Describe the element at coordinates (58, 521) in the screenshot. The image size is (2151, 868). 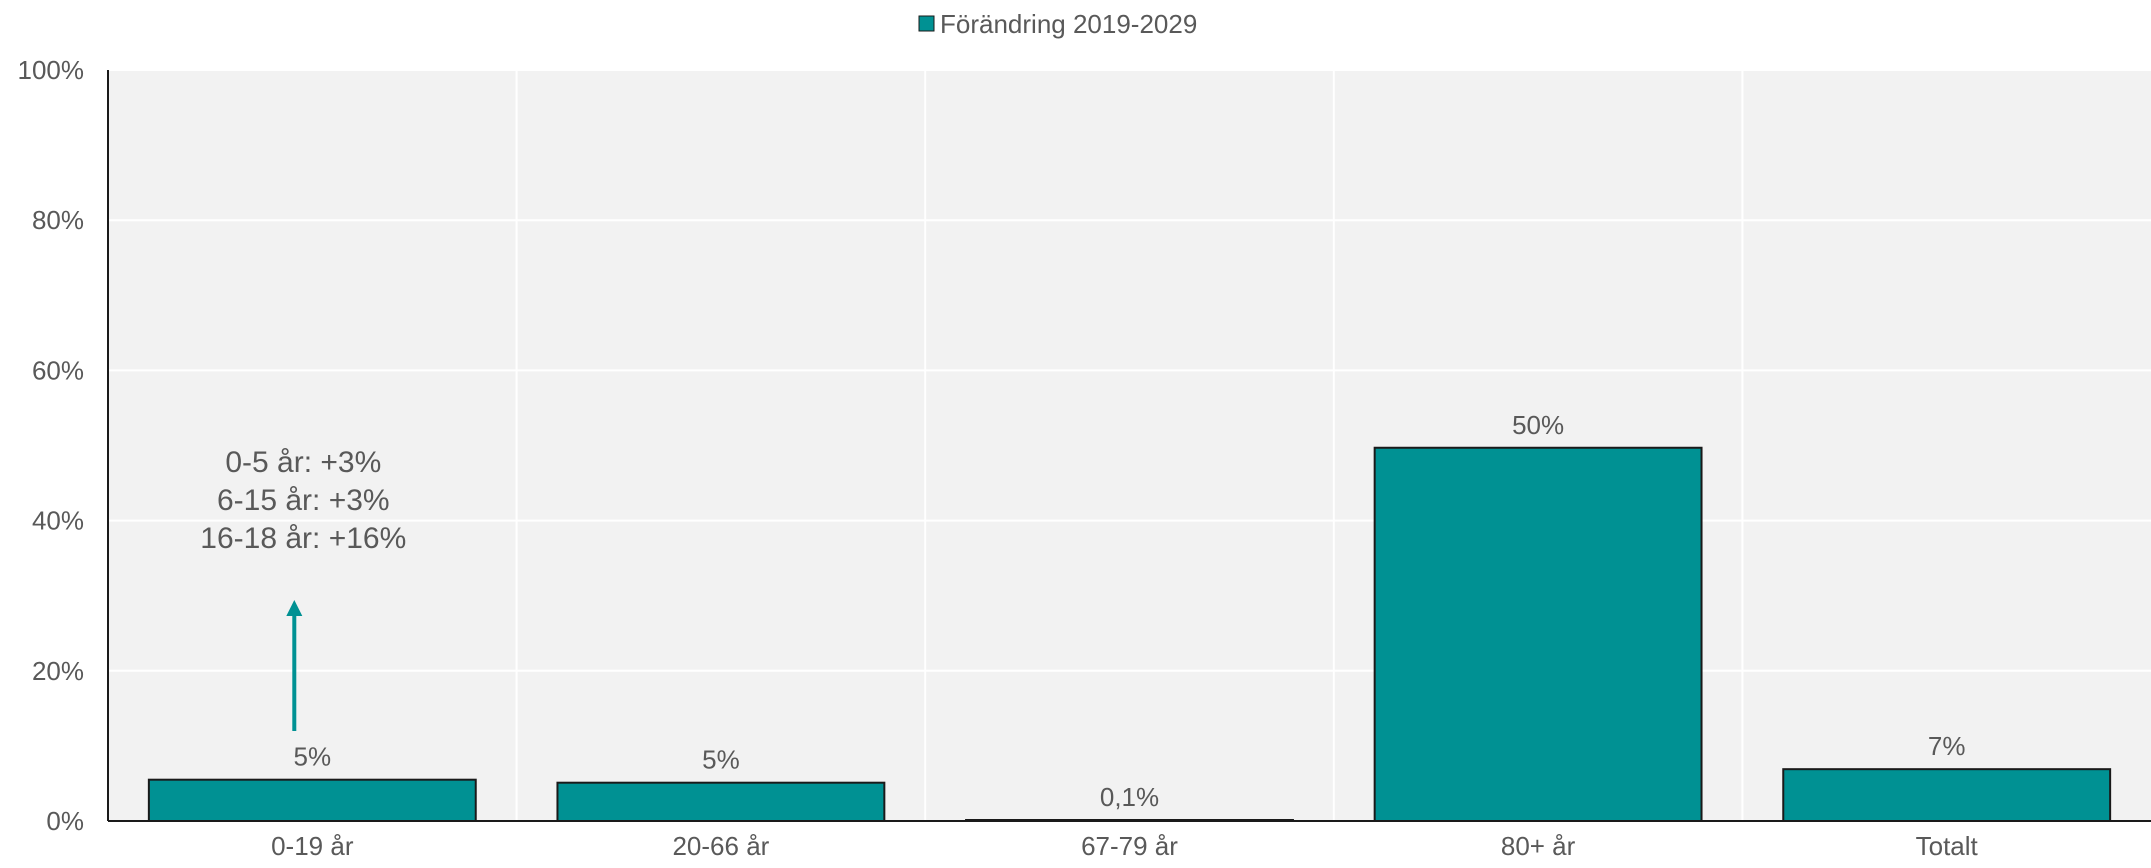
I see `y-tick-label: 40%` at that location.